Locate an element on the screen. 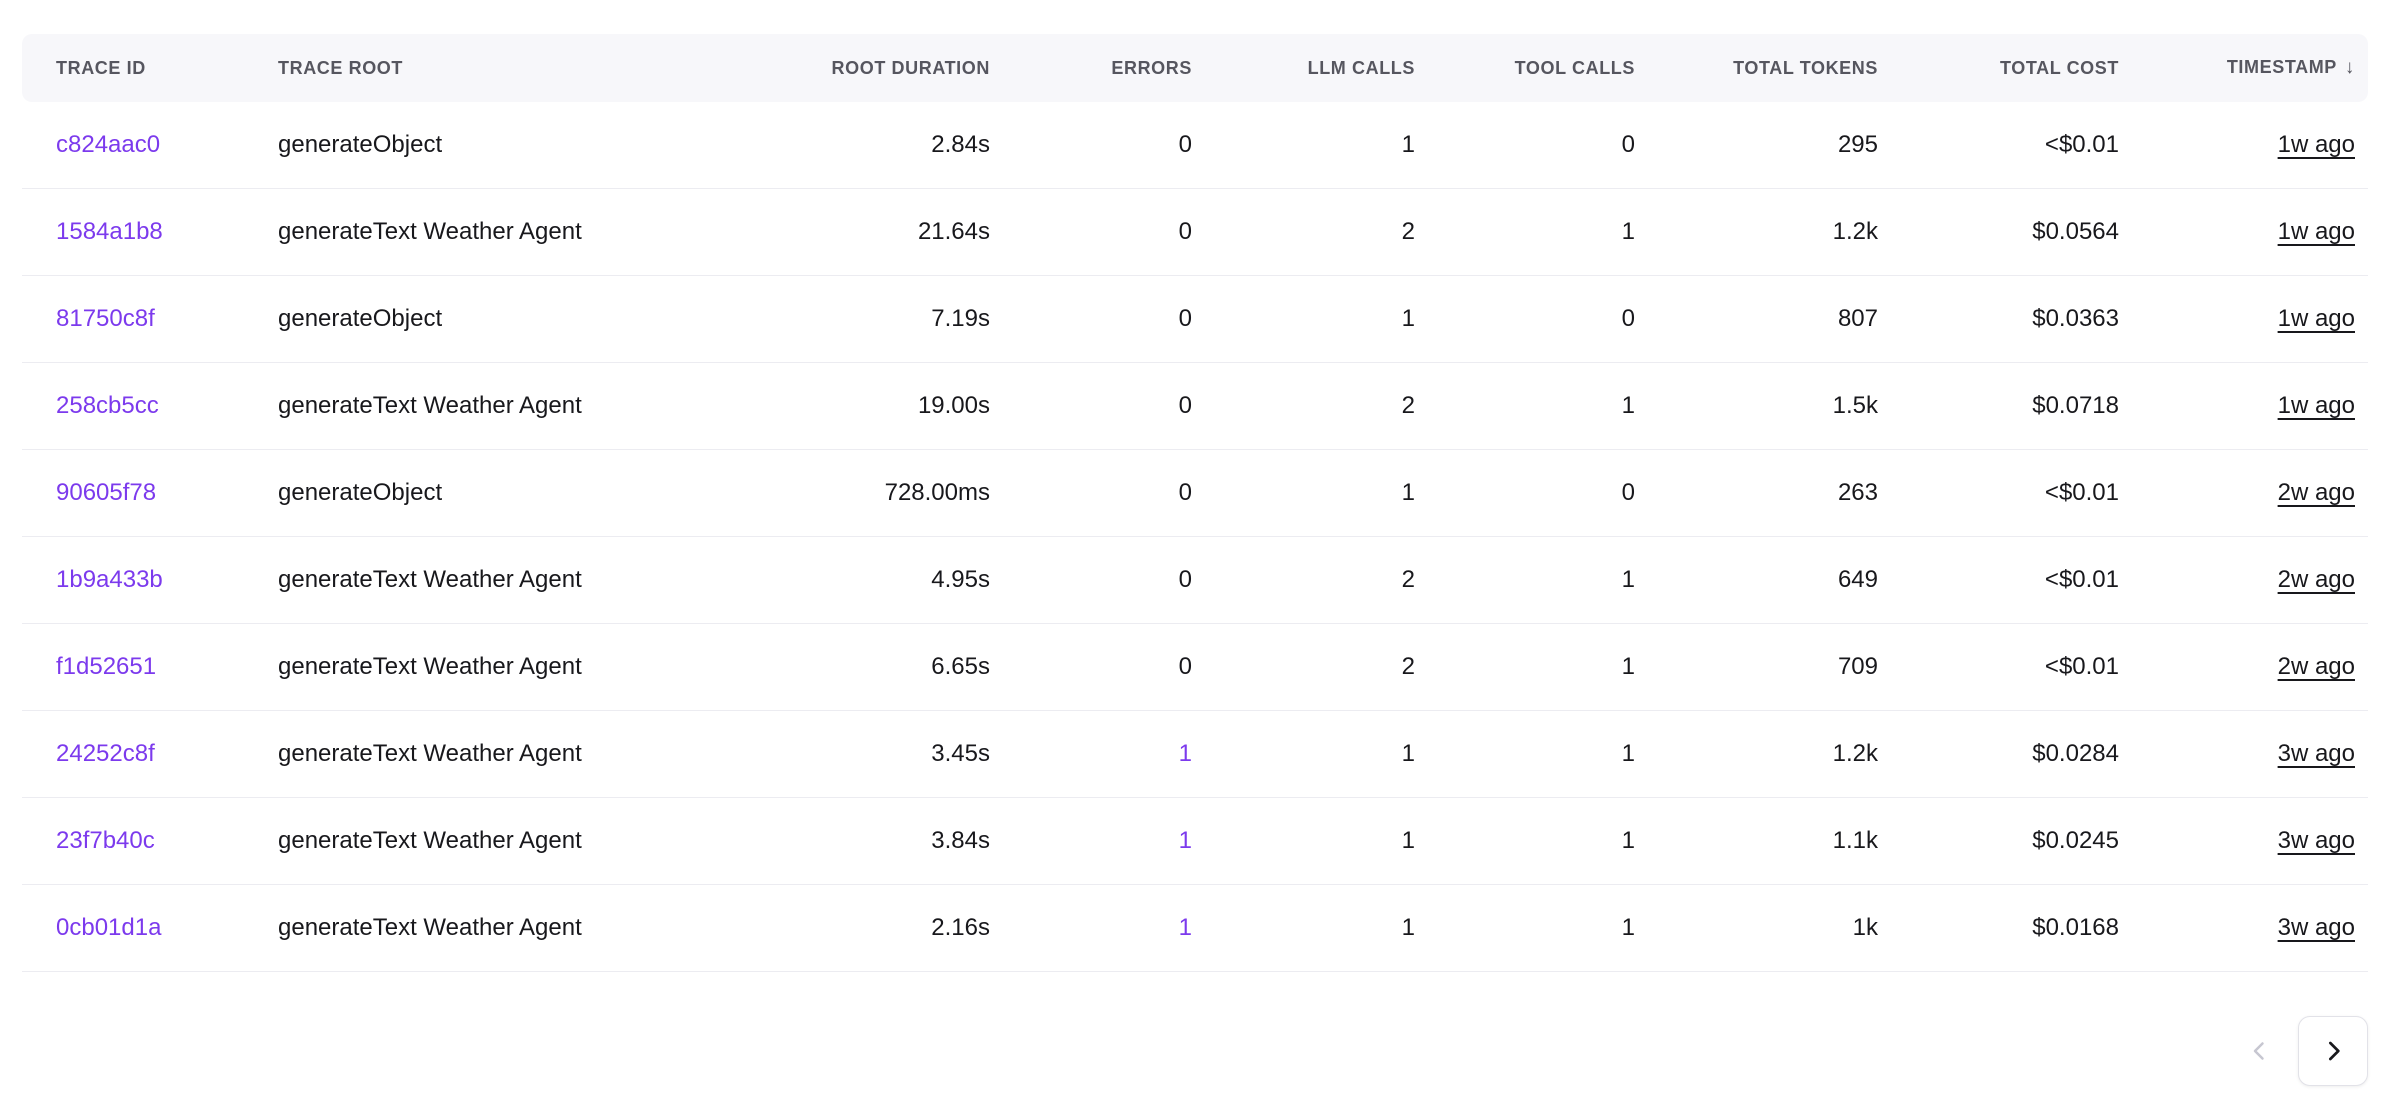 The height and width of the screenshot is (1096, 2390). cell-trace-id: 23f7b40c is located at coordinates (133, 841).